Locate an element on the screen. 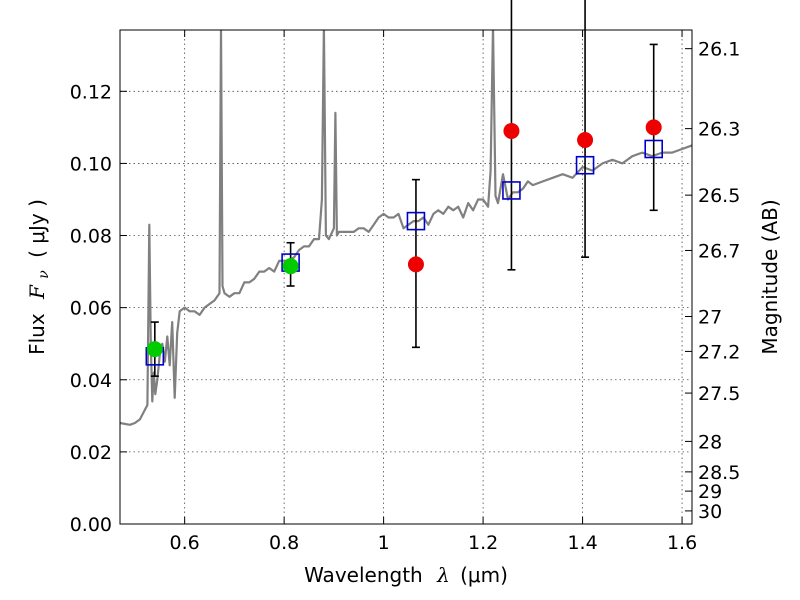  y2-tick-label: 30 is located at coordinates (710, 512).